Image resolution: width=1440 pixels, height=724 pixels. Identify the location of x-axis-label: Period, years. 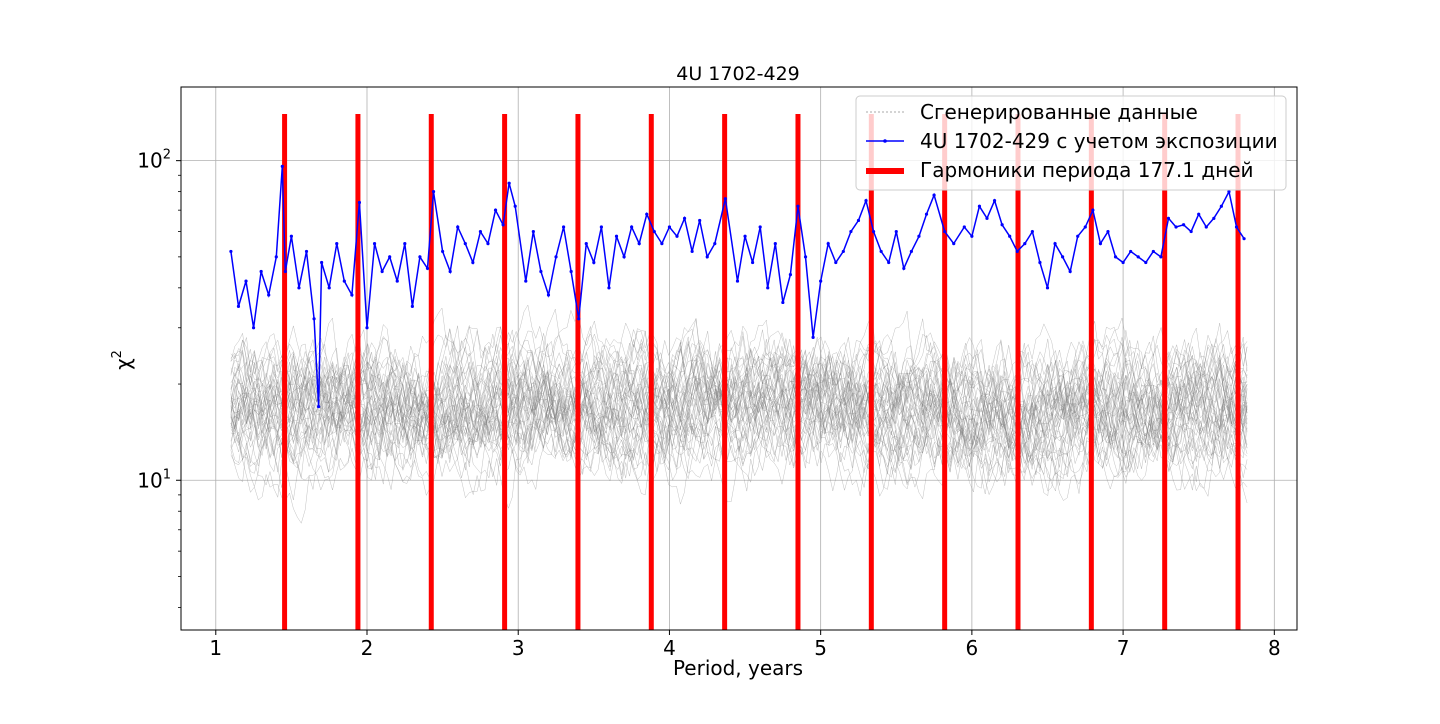
(738, 668).